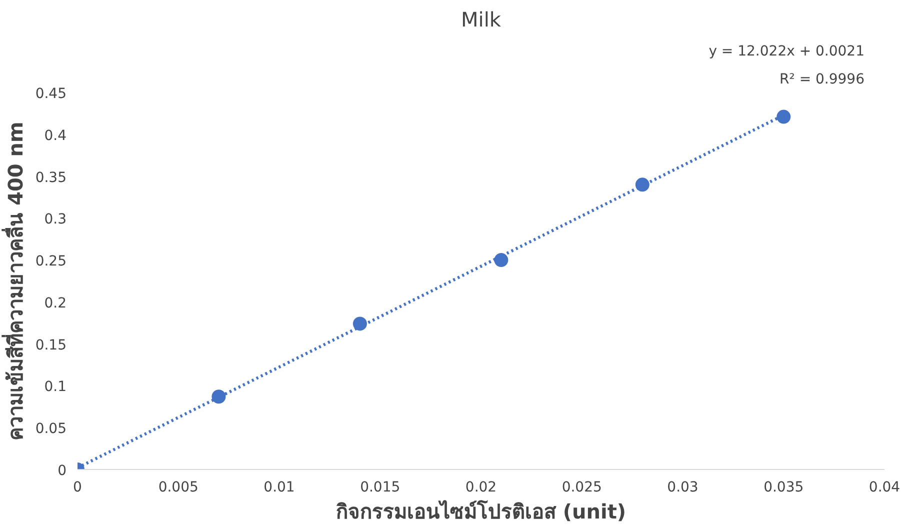 Image resolution: width=914 pixels, height=526 pixels. I want to click on x-tick-label: 0.04, so click(884, 488).